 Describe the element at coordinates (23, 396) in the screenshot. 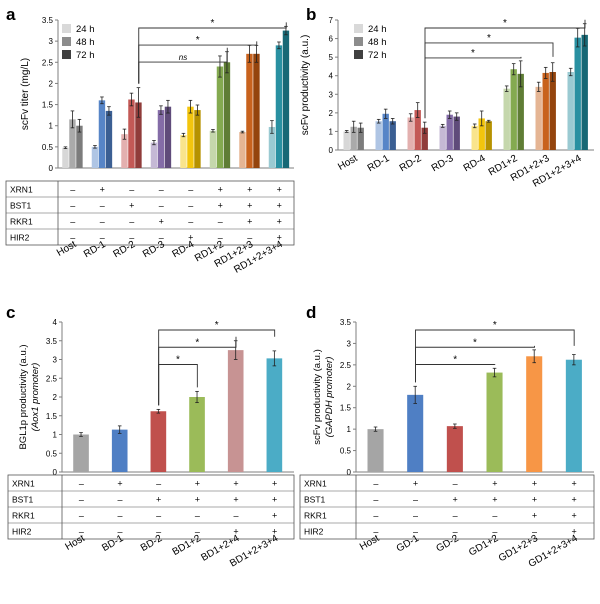

I see `y-axis-label: BGL1p productivity (a.u.)` at that location.